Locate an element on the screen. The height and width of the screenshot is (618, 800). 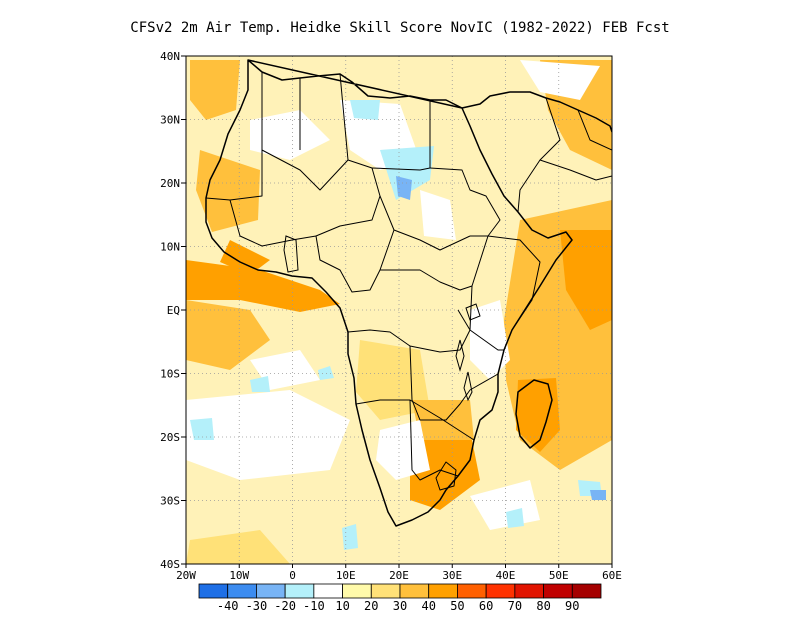
lat-tick-label: 20N is located at coordinates (170, 183).